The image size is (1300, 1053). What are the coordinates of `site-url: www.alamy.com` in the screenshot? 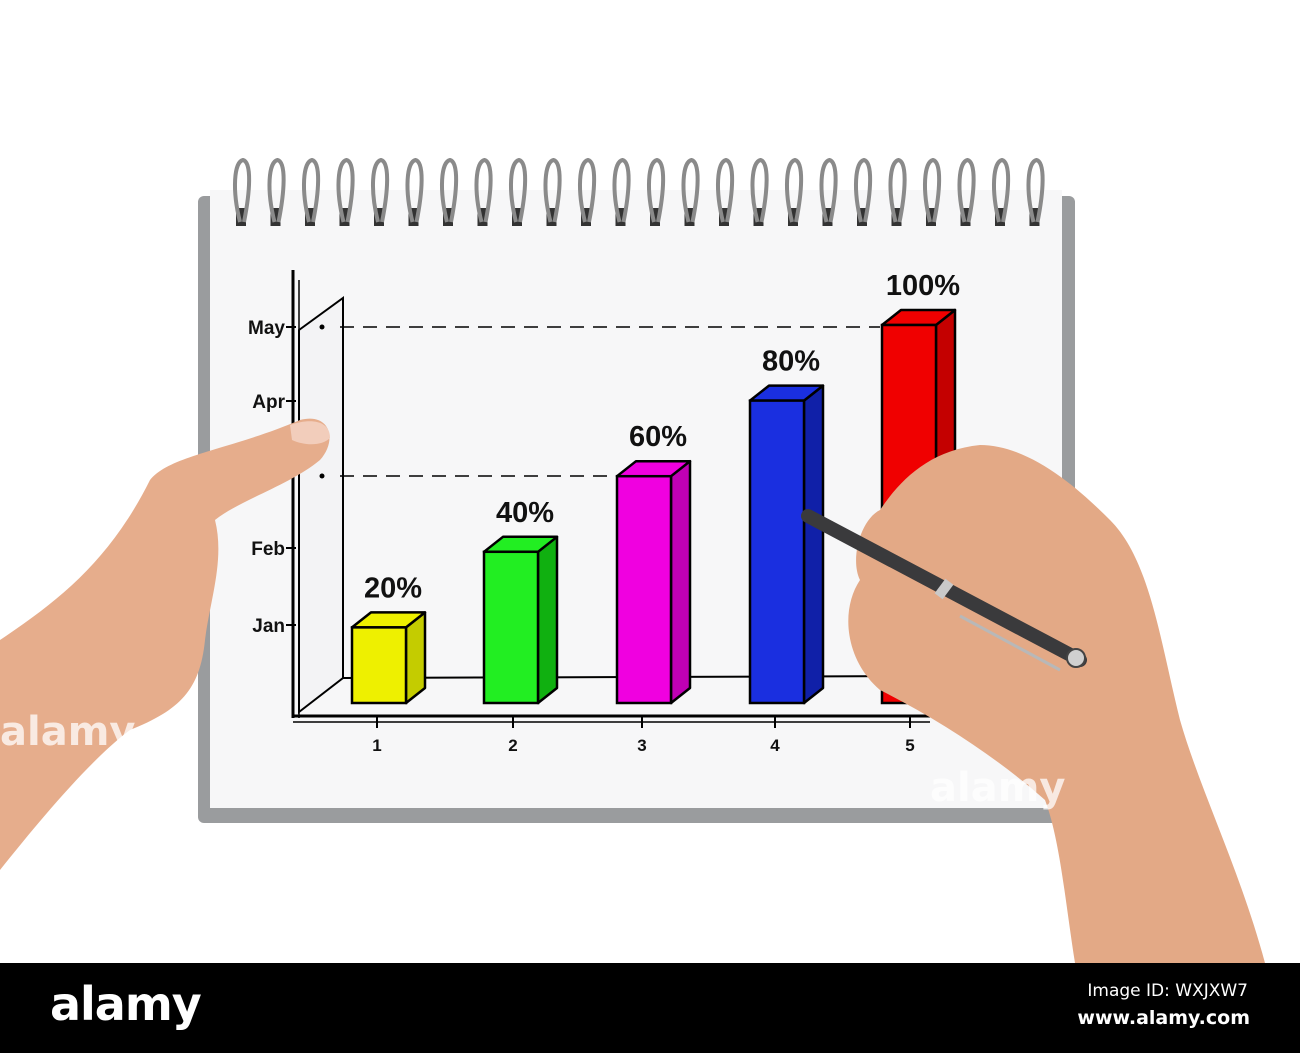 It's located at (1163, 1018).